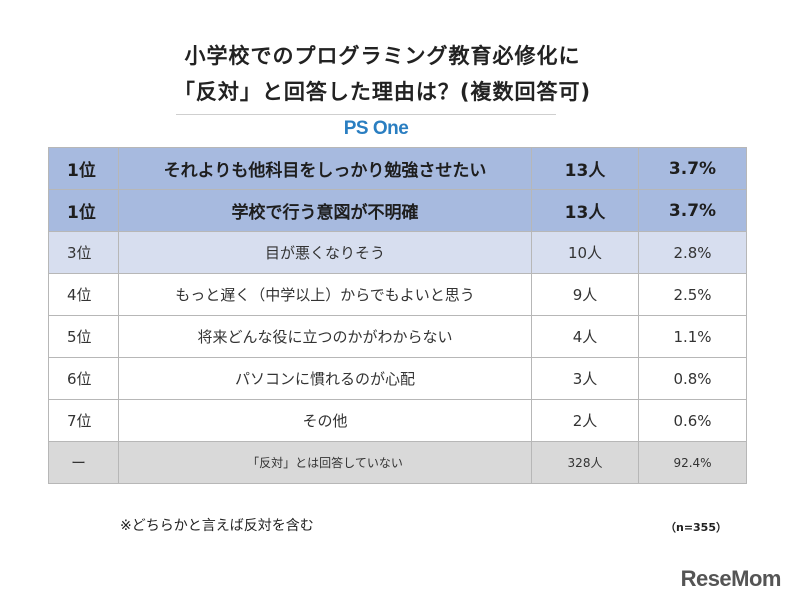  Describe the element at coordinates (83, 336) in the screenshot. I see `rank-cell: 5位` at that location.